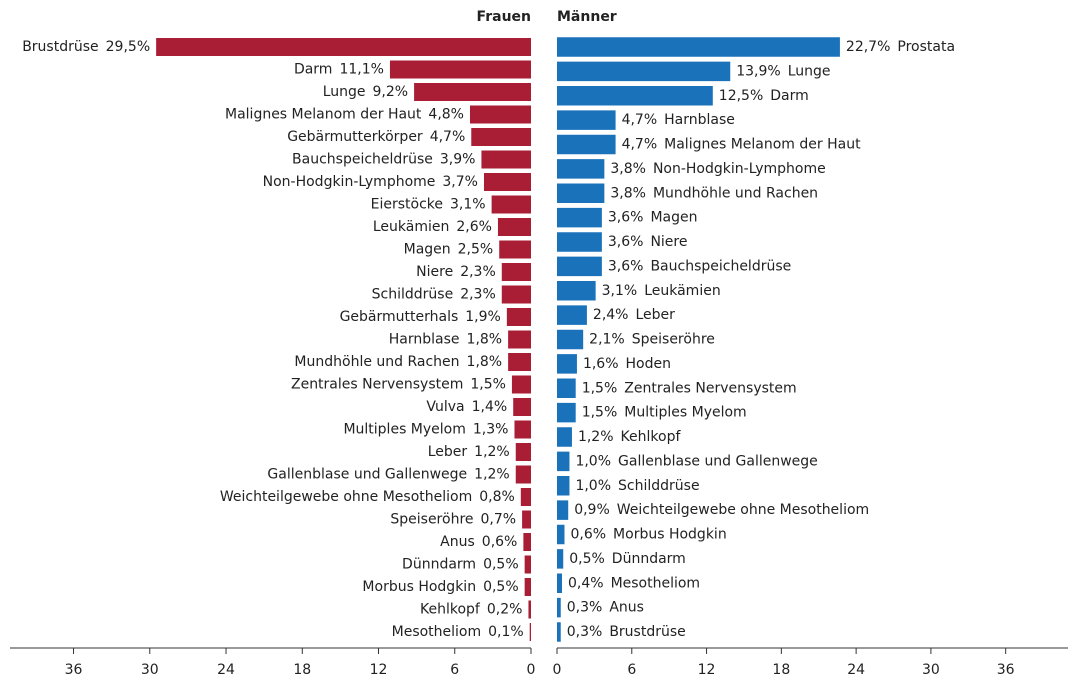 This screenshot has height=680, width=1078. I want to click on category-label: Speiseröhre, so click(673, 340).